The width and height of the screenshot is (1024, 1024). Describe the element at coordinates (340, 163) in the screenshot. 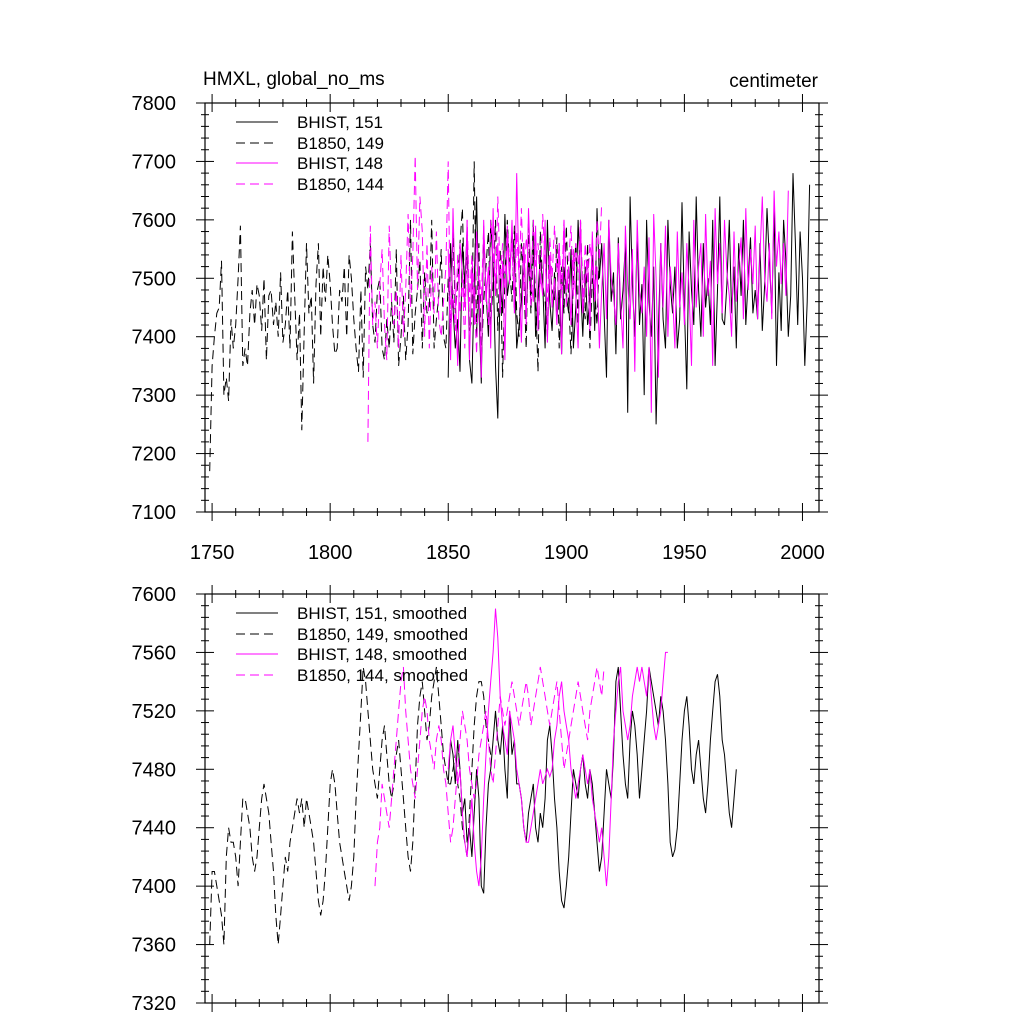

I see `top-legend-label: BHIST, 148` at that location.